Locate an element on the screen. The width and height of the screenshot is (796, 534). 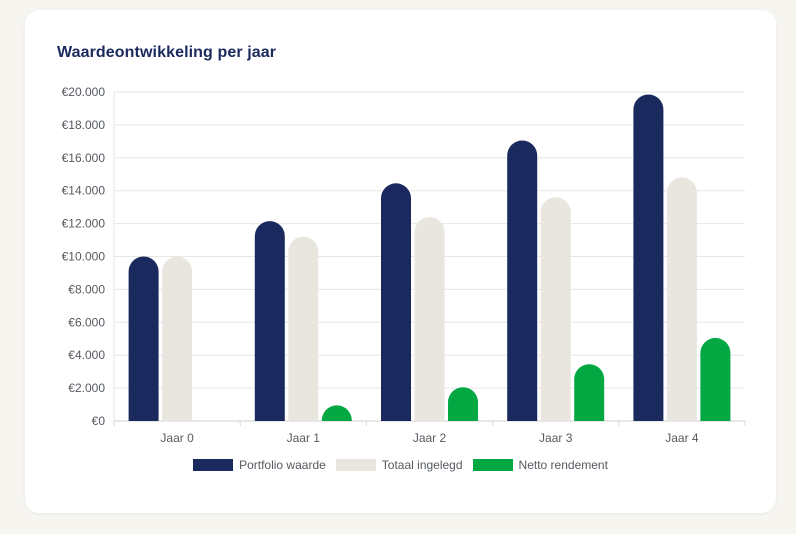
legend-item: Portfolio waarde is located at coordinates (259, 465).